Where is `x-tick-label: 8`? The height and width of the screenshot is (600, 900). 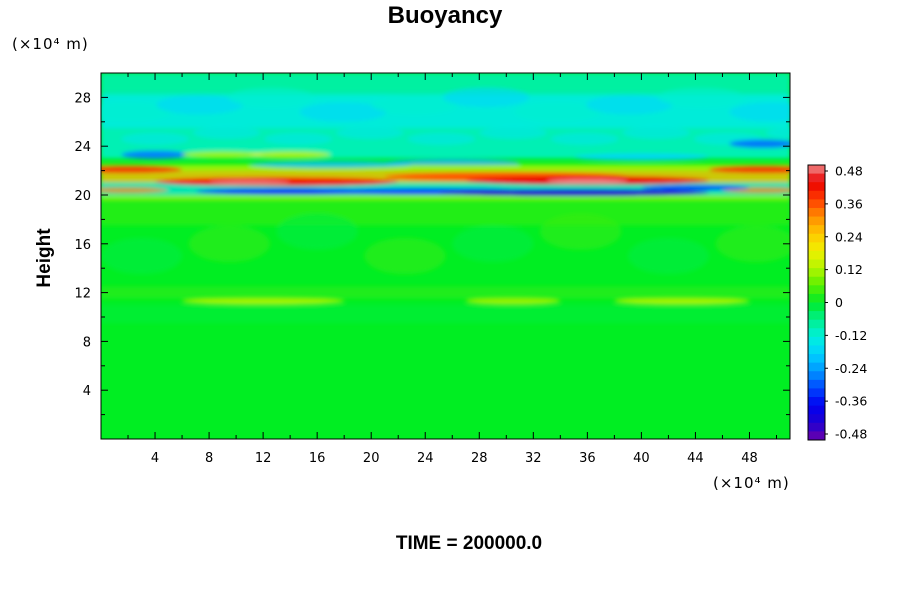
x-tick-label: 8 is located at coordinates (209, 458).